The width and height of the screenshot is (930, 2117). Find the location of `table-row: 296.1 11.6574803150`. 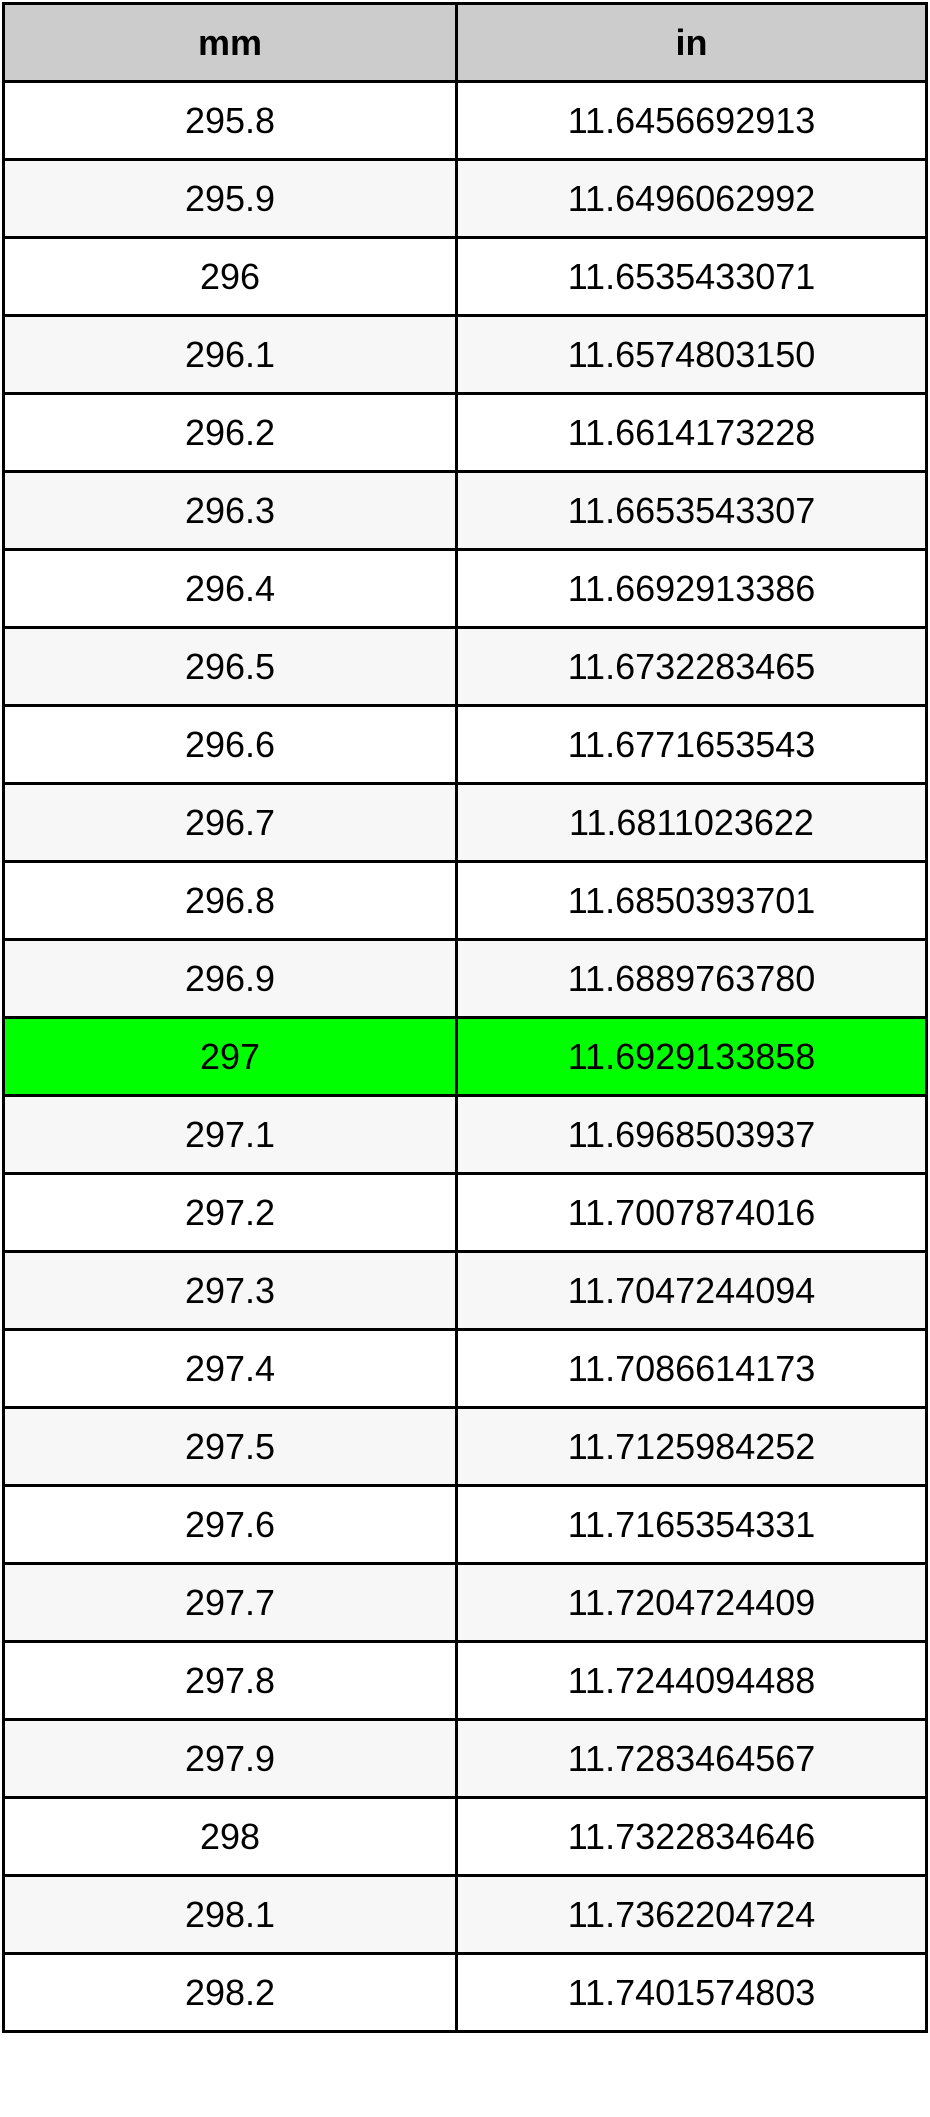

table-row: 296.1 11.6574803150 is located at coordinates (465, 354).